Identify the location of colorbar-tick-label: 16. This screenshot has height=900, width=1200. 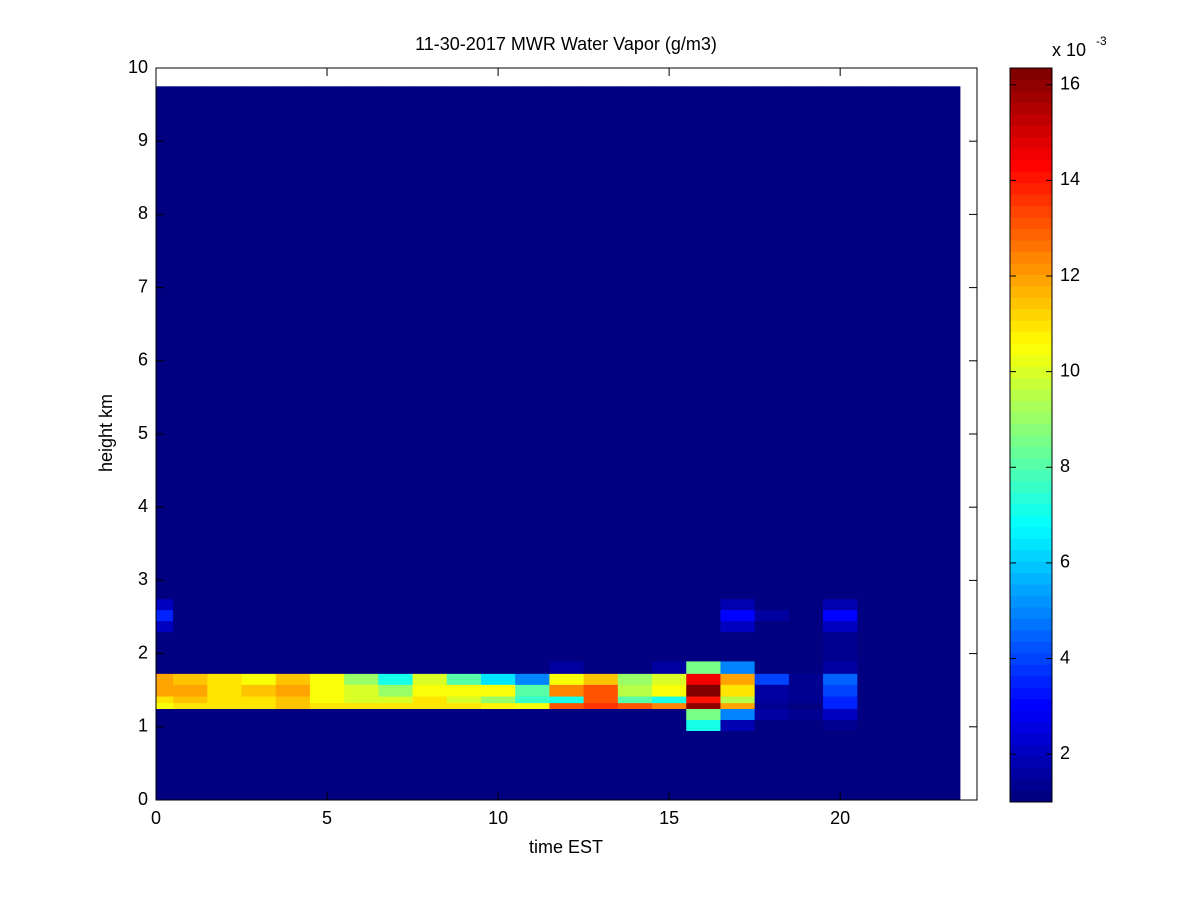
(1070, 83).